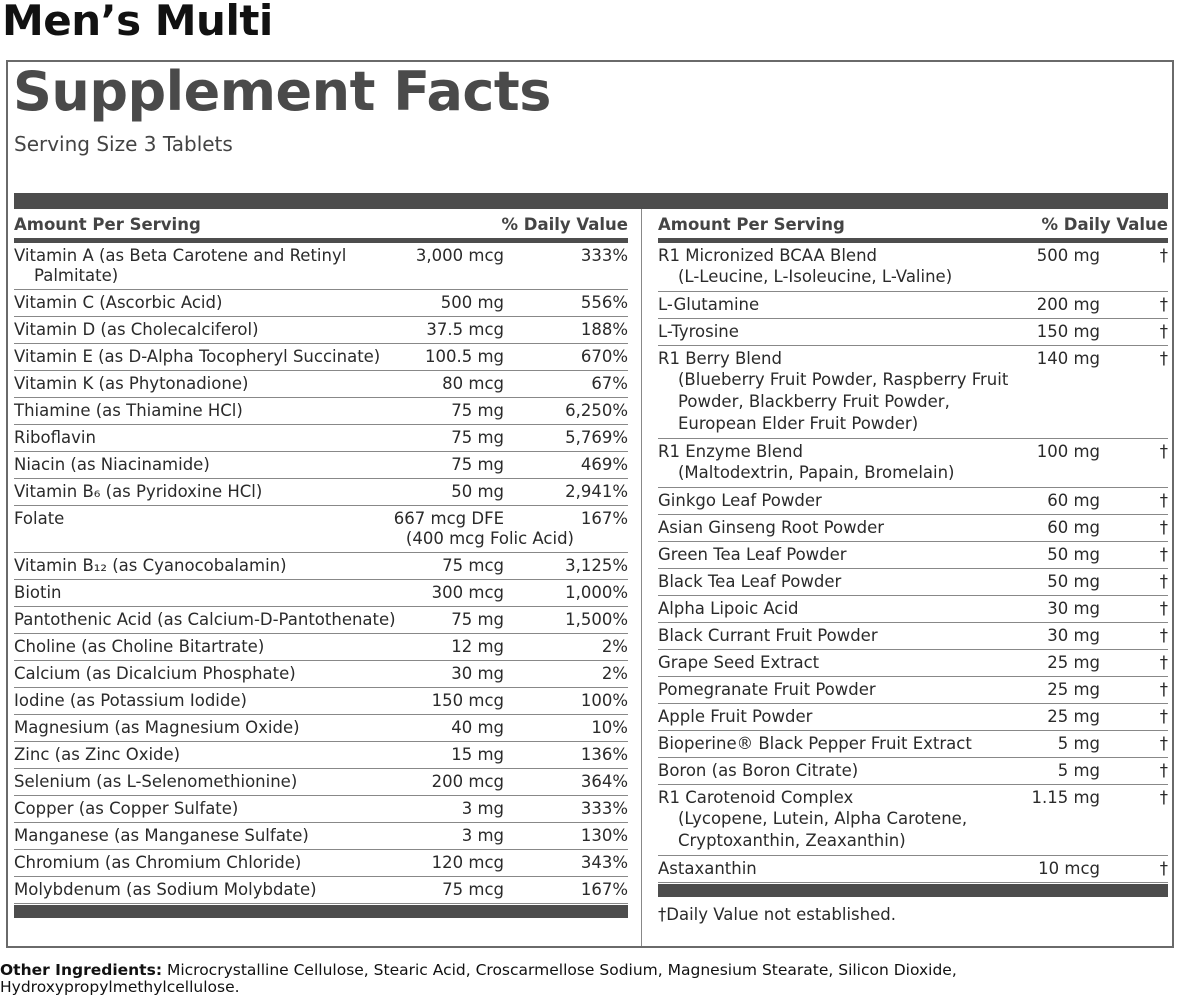  I want to click on amount: 200 mg, so click(1068, 304).